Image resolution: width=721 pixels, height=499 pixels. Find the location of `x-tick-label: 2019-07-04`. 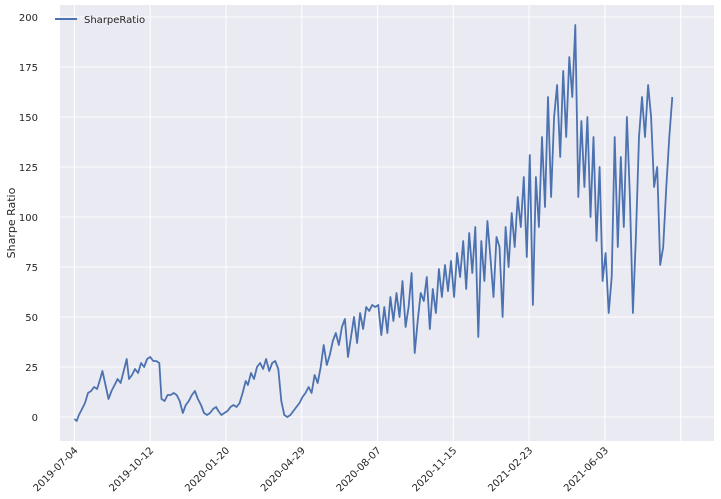

x-tick-label: 2019-07-04 is located at coordinates (56, 469).